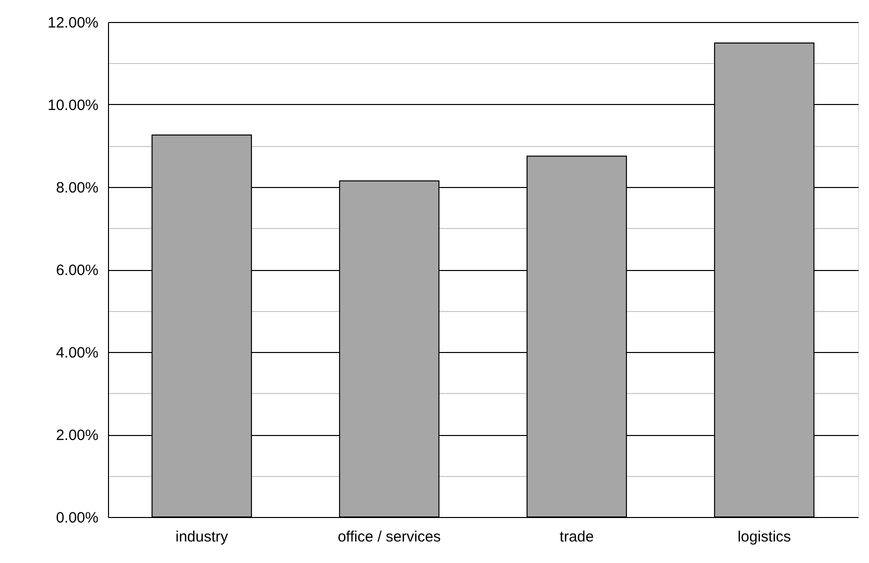  Describe the element at coordinates (77, 353) in the screenshot. I see `y-tick-label: 4.00%` at that location.